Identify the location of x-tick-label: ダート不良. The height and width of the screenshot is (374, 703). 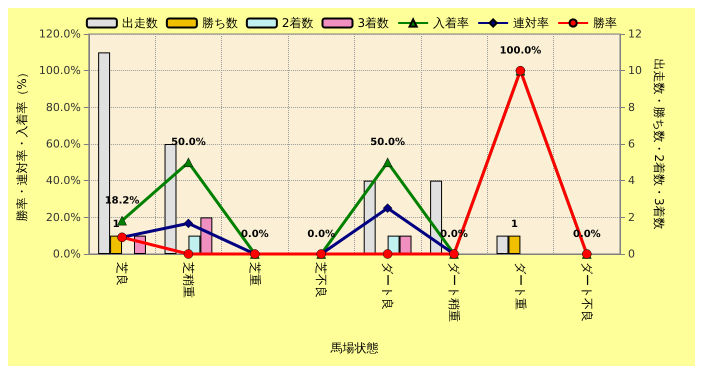
(587, 292).